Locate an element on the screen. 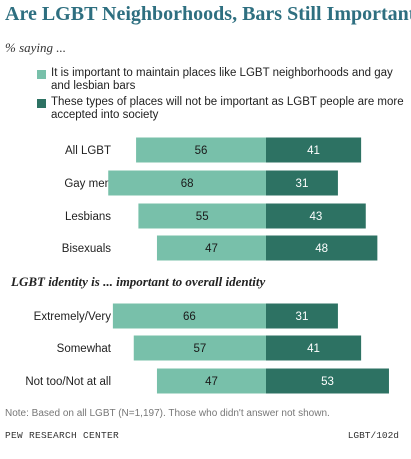  value-label-important-lesbians: 55 is located at coordinates (202, 217).